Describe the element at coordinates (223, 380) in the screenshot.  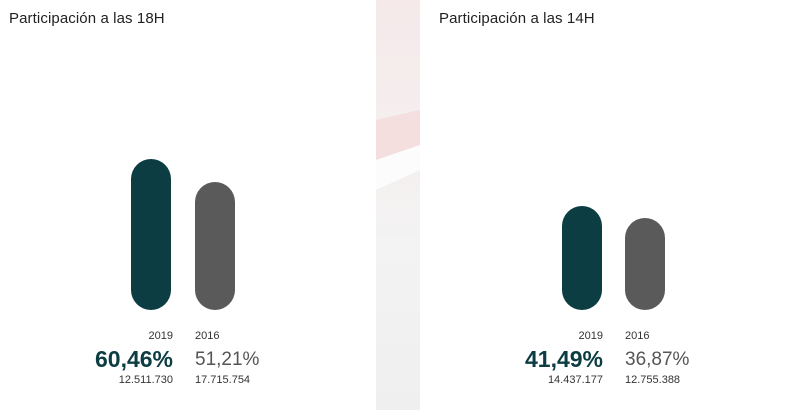
I see `count-label-2016: 17.715.754` at that location.